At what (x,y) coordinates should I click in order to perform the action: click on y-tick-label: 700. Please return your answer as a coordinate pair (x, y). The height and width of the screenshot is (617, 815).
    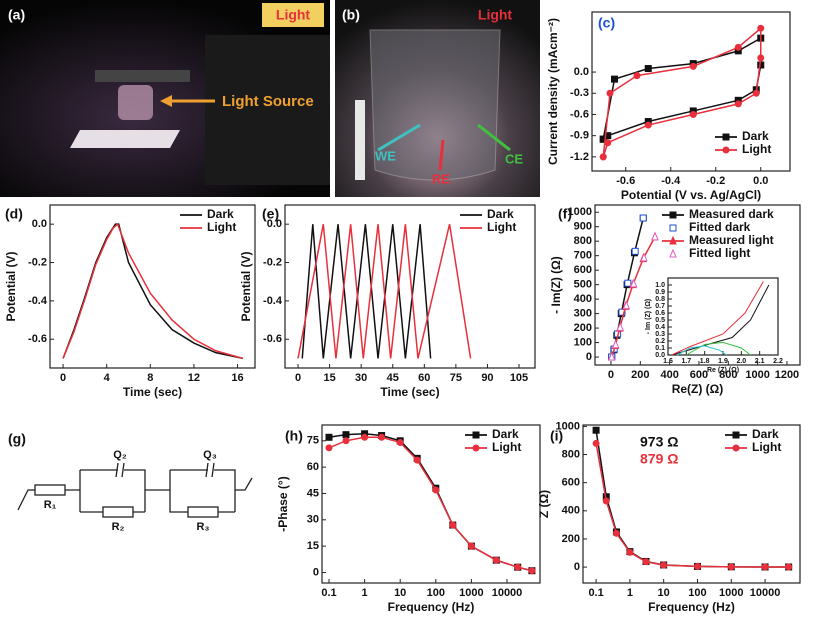
    Looking at the image, I should click on (583, 256).